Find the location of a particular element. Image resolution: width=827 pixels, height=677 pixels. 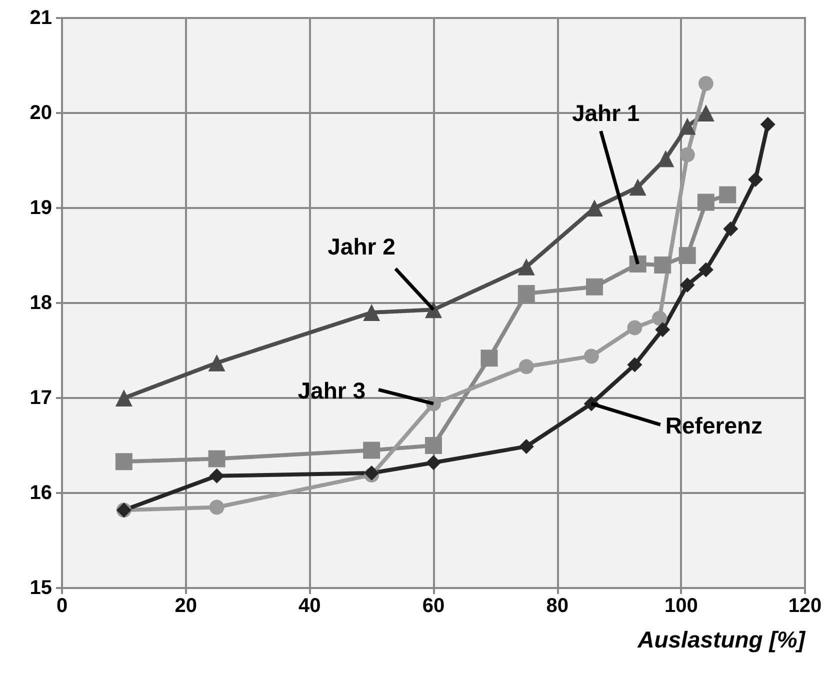

text: Referenz is located at coordinates (714, 425).